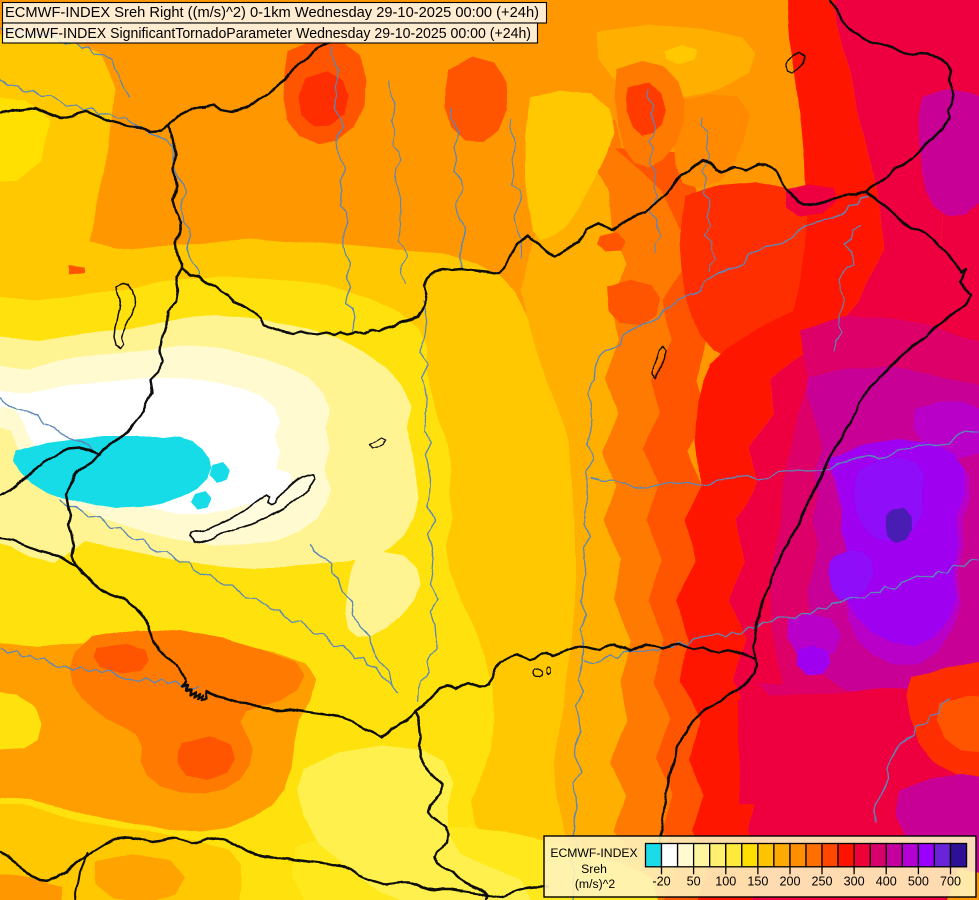 This screenshot has height=900, width=979. What do you see at coordinates (594, 869) in the screenshot?
I see `svg-text: Sreh` at bounding box center [594, 869].